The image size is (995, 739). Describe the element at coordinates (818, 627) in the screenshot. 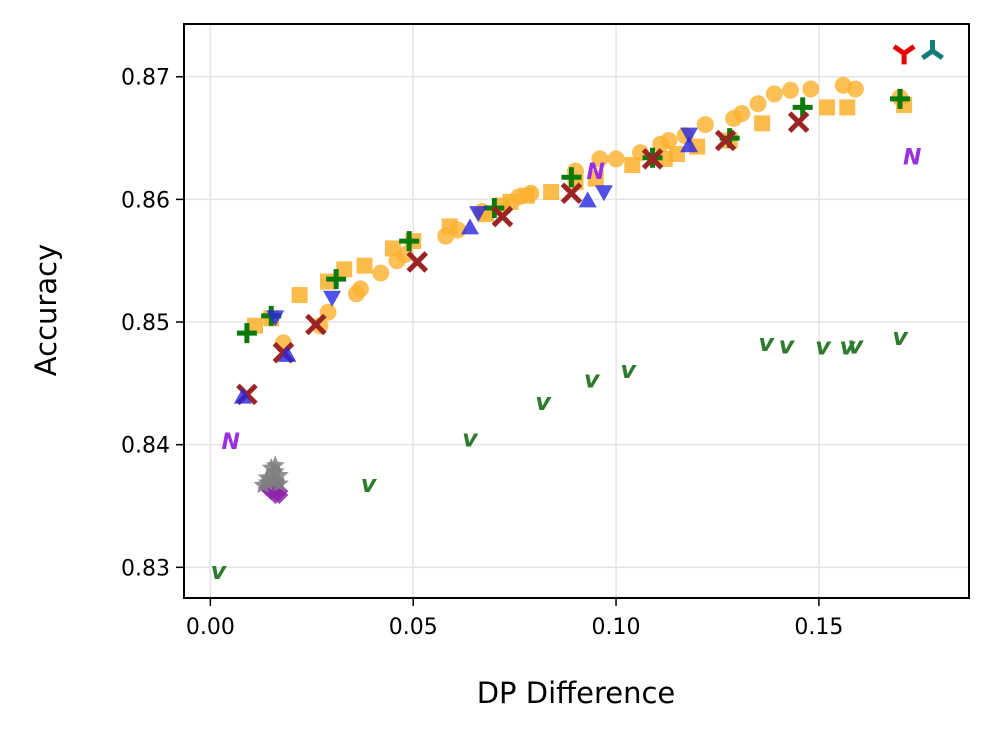

I see `x-tick-label: 0.15` at that location.